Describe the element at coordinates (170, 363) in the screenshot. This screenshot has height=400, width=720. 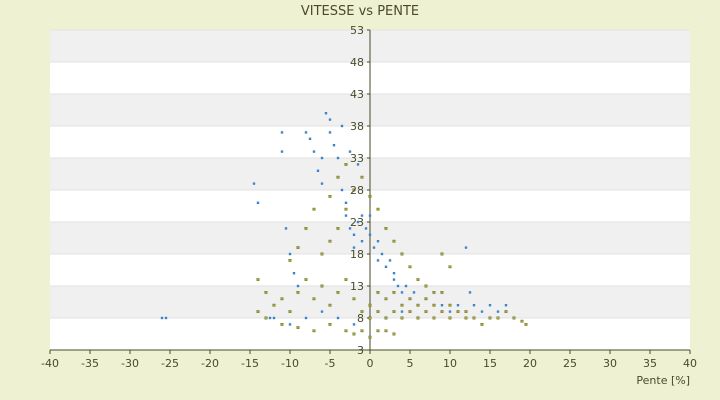
I see `x-tick-label: -25` at that location.